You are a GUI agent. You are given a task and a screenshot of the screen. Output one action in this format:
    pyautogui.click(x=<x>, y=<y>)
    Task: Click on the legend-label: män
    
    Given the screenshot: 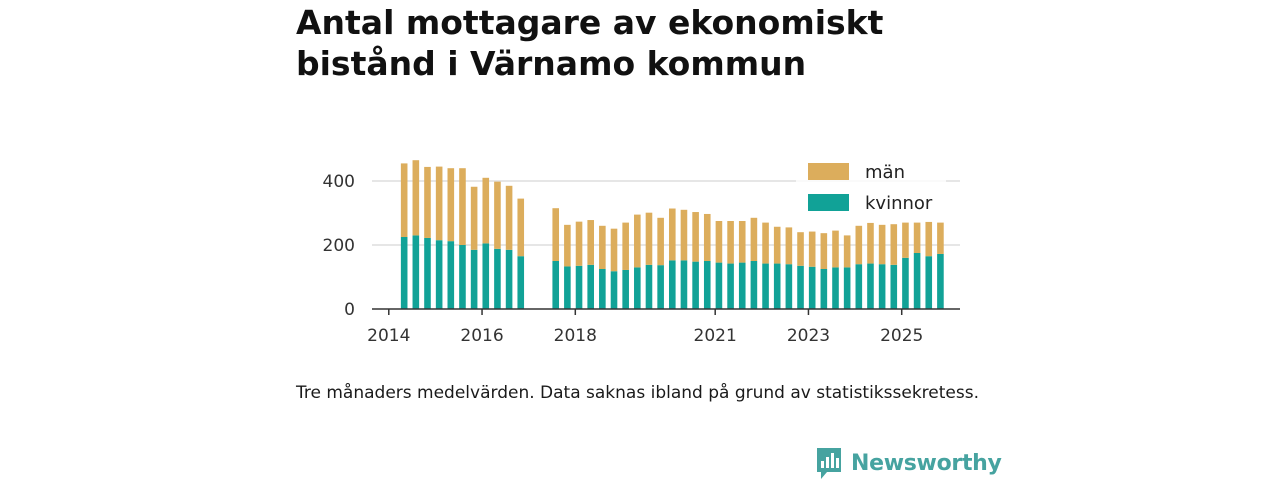 What is the action you would take?
    pyautogui.click(x=885, y=172)
    